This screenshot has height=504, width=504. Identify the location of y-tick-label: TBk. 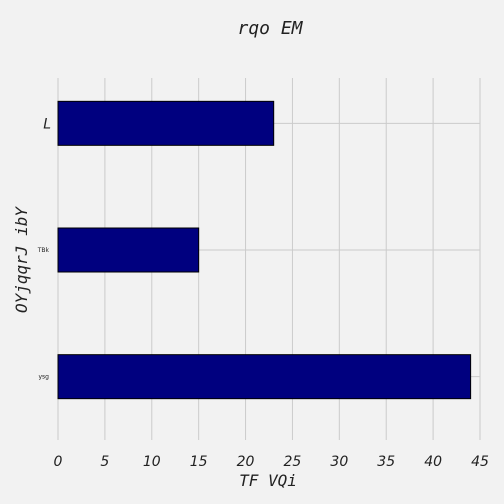
(43, 250).